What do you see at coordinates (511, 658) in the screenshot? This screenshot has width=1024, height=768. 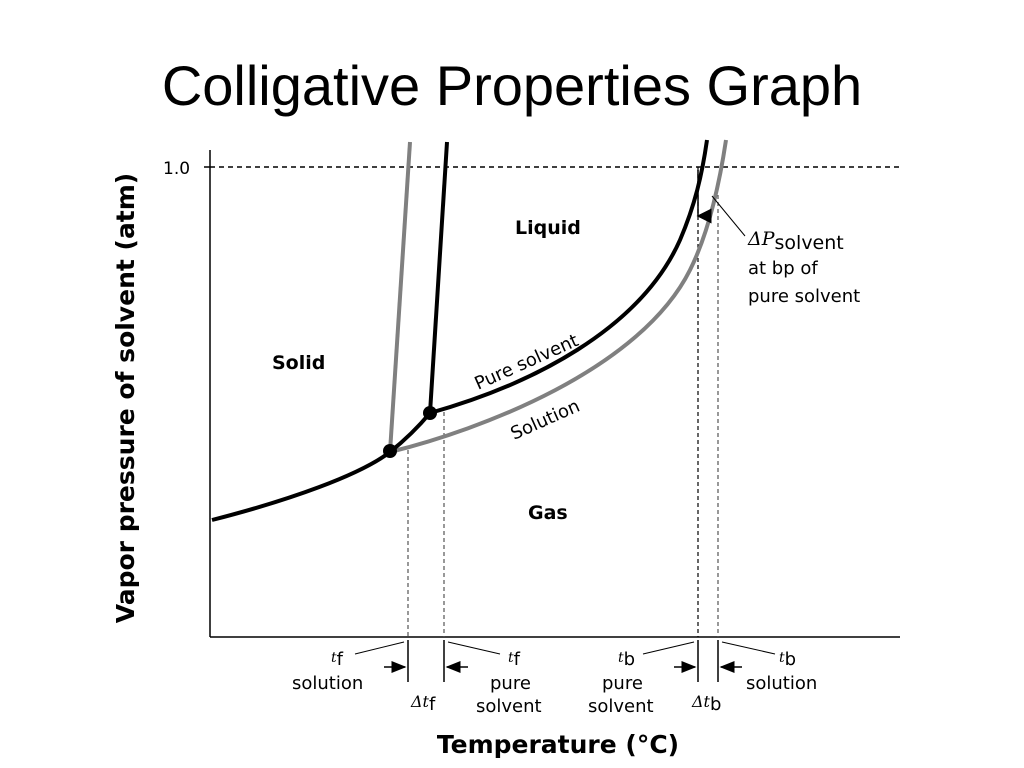 I see `tf-pure-sym: t` at bounding box center [511, 658].